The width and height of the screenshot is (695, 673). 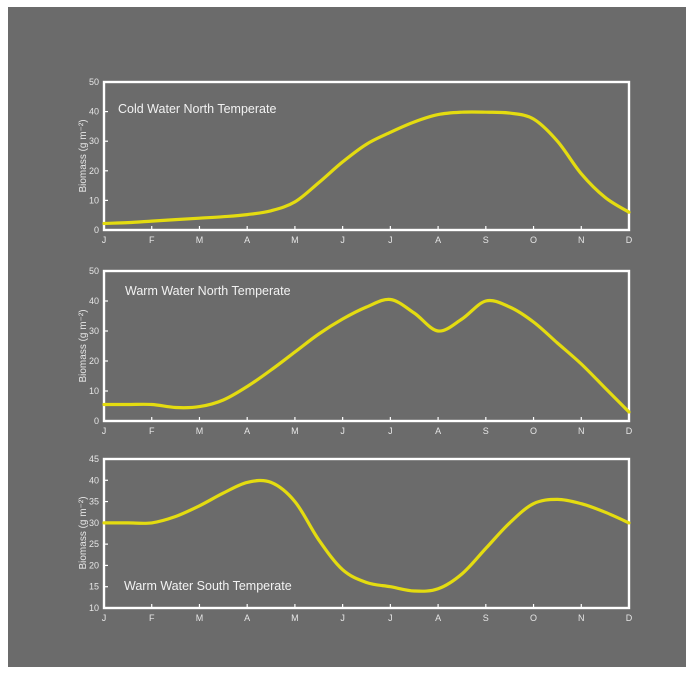 I want to click on y-tick-label: 35, so click(x=94, y=502).